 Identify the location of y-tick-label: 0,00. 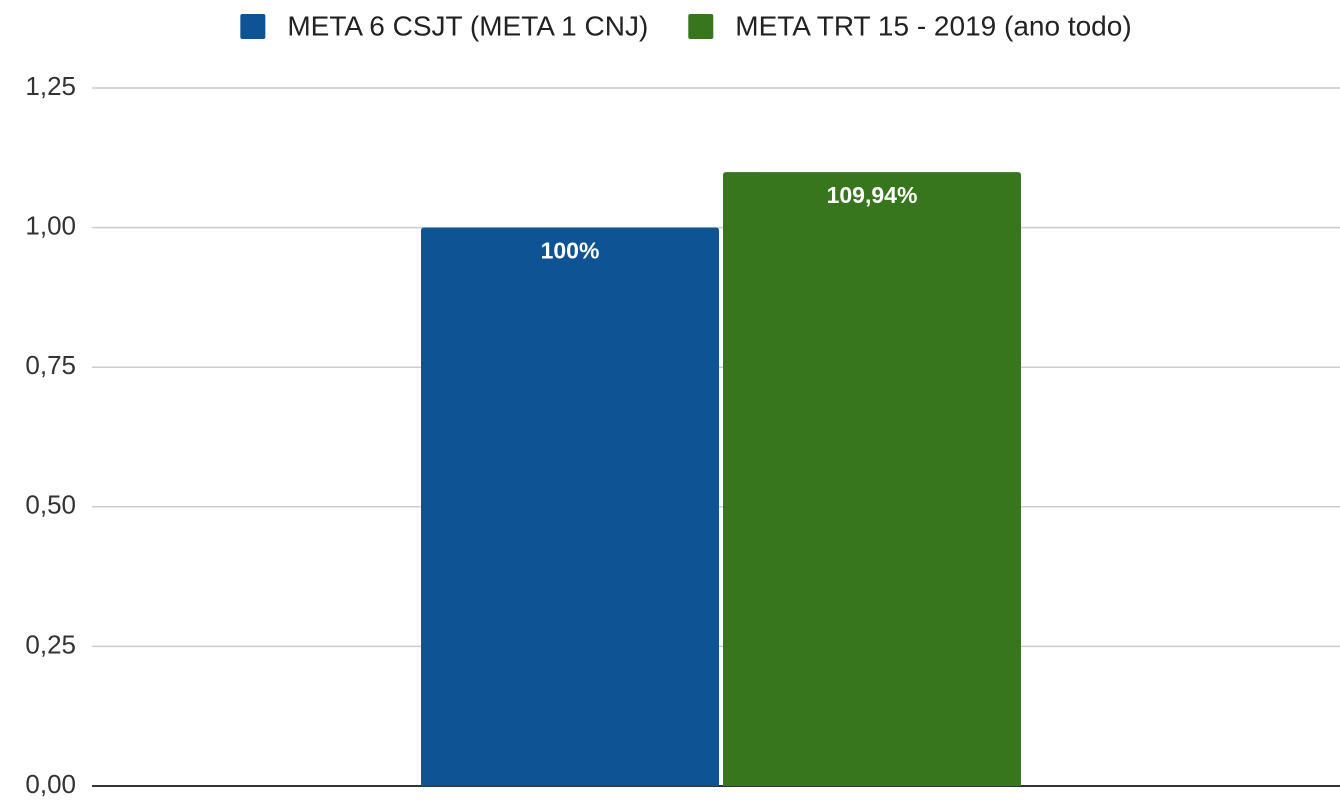
(50, 784).